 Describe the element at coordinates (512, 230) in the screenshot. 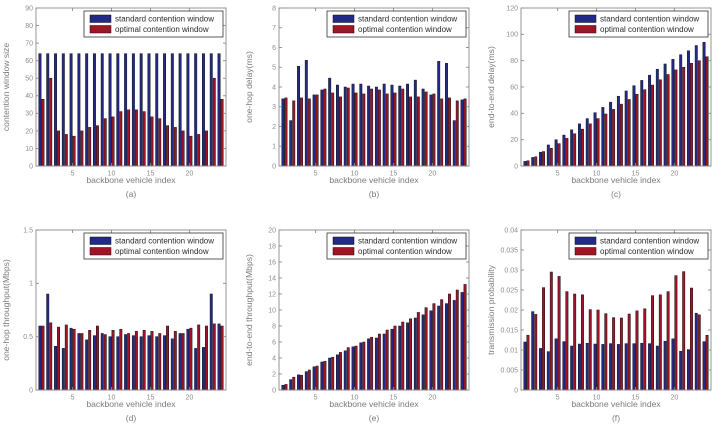

I see `y-tick-label: 0.04` at that location.